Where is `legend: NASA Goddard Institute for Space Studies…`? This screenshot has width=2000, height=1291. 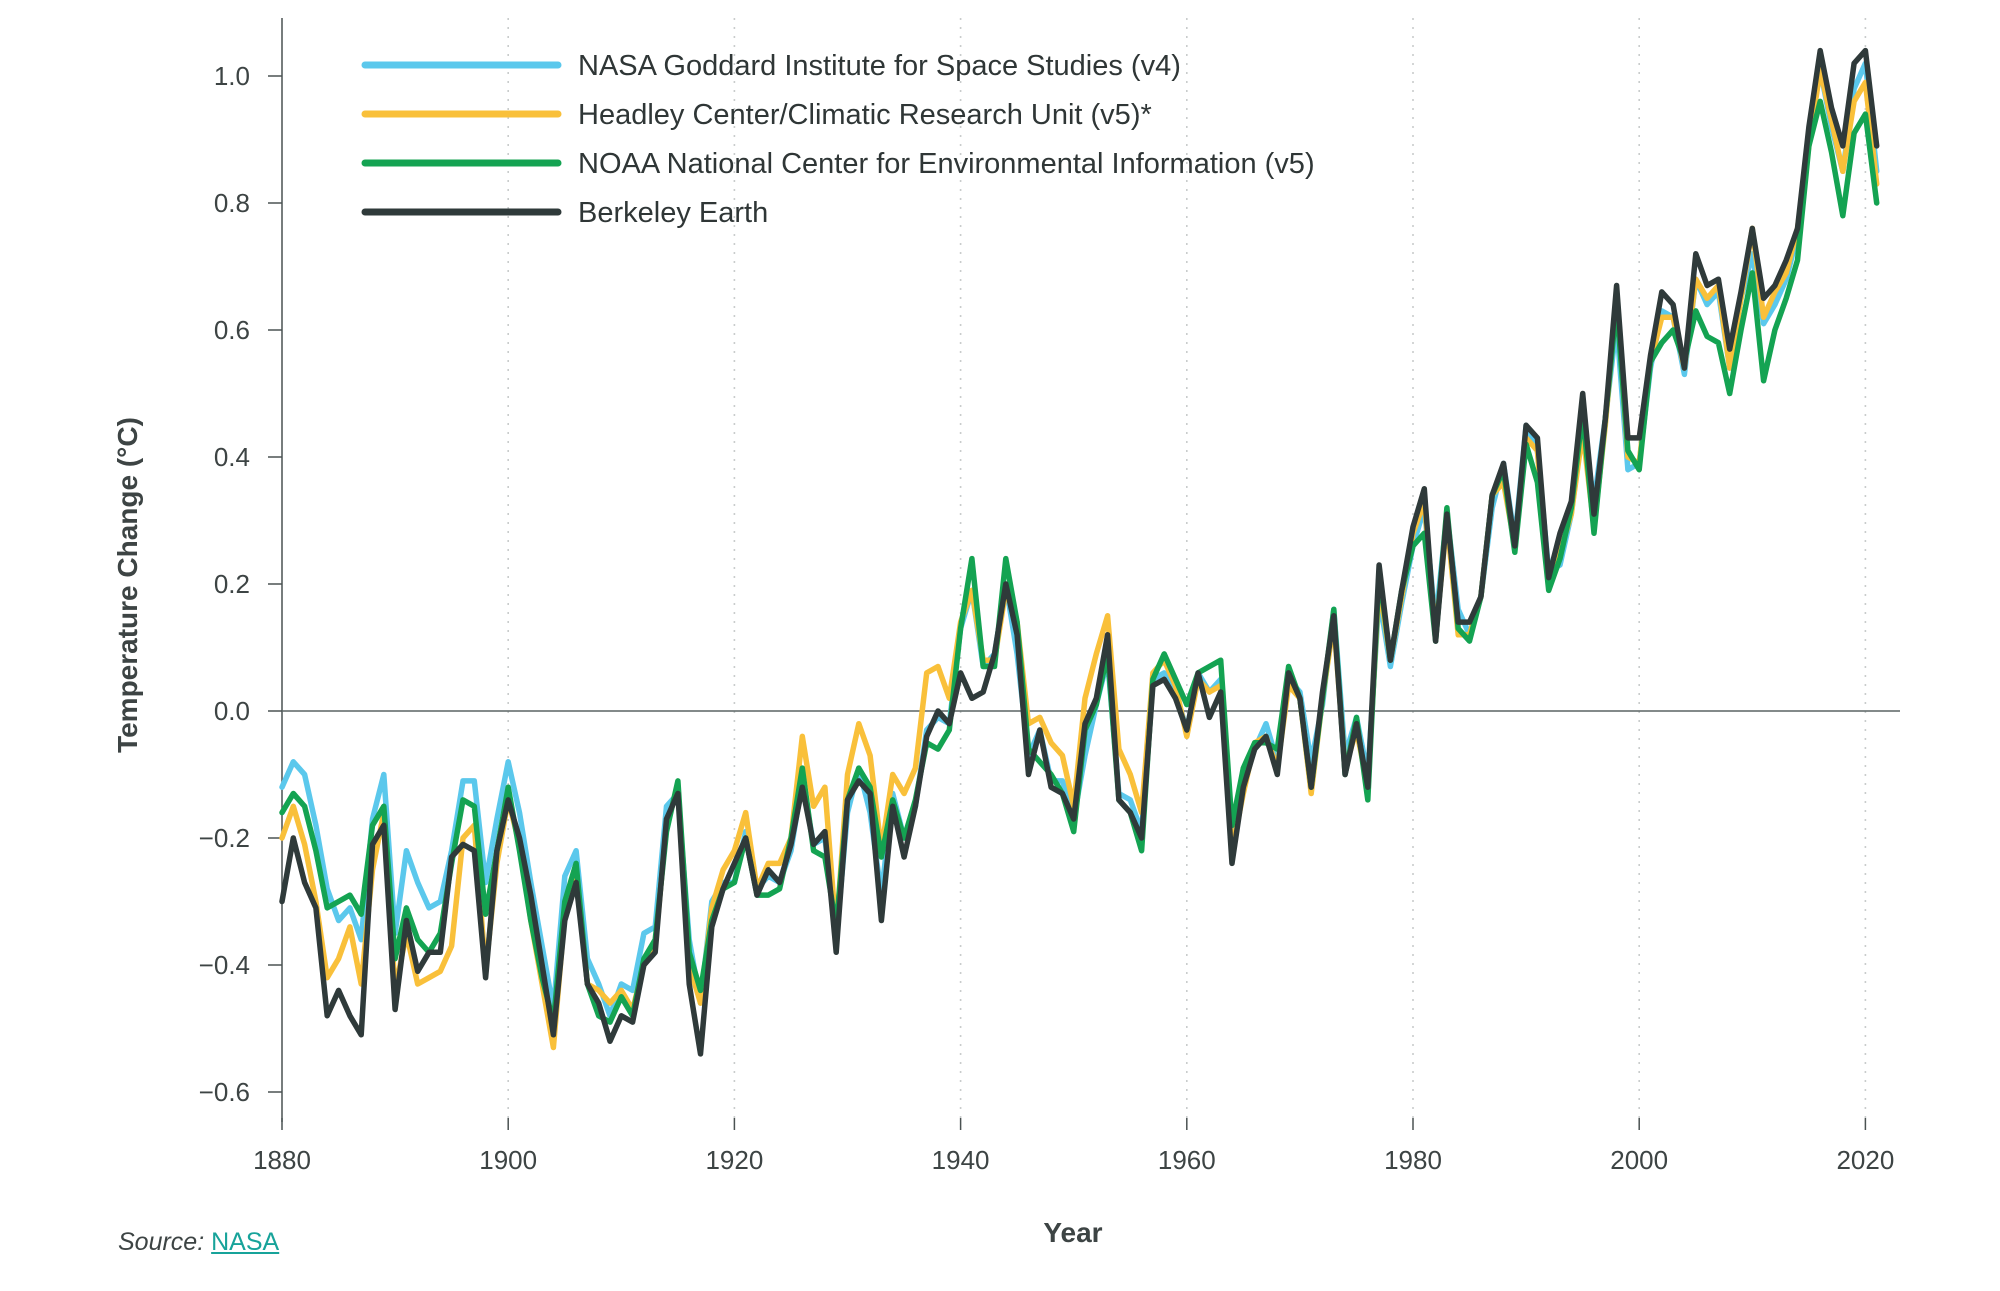
legend: NASA Goddard Institute for Space Studies… is located at coordinates (838, 139).